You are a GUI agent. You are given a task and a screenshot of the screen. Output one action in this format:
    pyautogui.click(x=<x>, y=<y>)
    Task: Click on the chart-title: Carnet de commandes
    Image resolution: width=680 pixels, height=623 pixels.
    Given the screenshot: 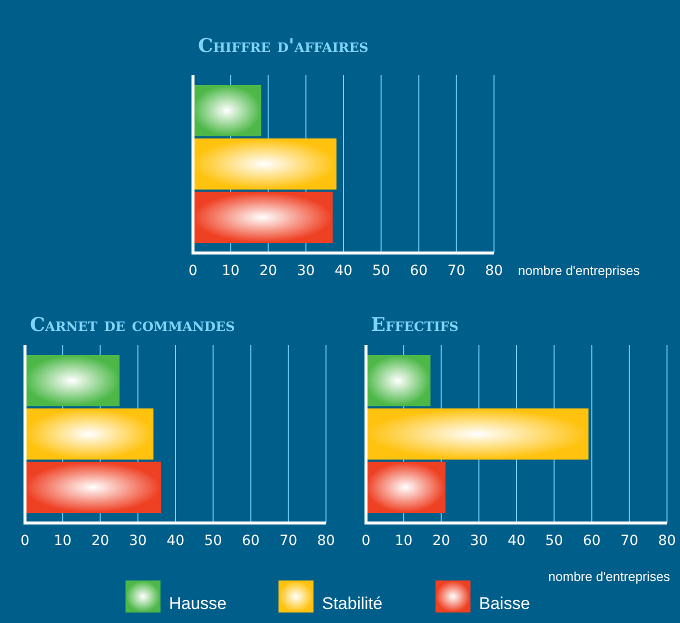 What is the action you would take?
    pyautogui.click(x=132, y=325)
    